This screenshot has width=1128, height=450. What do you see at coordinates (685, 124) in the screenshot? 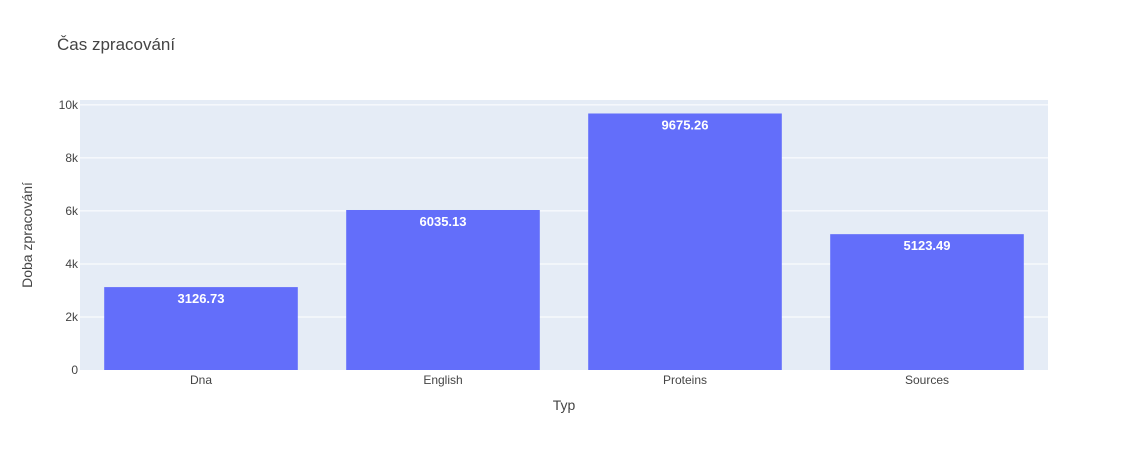
I see `bar-value-label: 9675.26` at bounding box center [685, 124].